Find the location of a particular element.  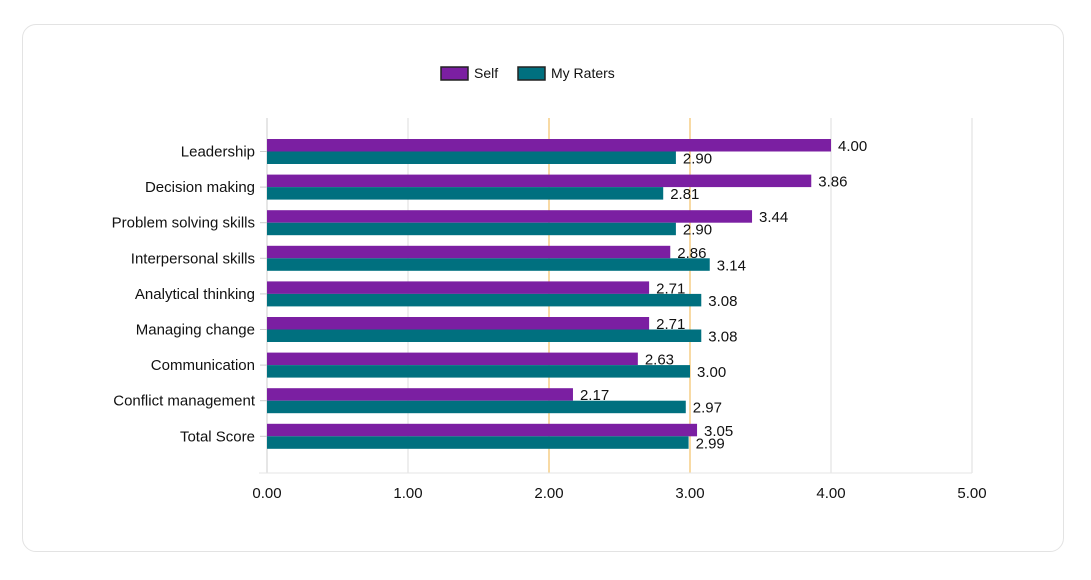

bar-value-label: 2.99 is located at coordinates (710, 443).